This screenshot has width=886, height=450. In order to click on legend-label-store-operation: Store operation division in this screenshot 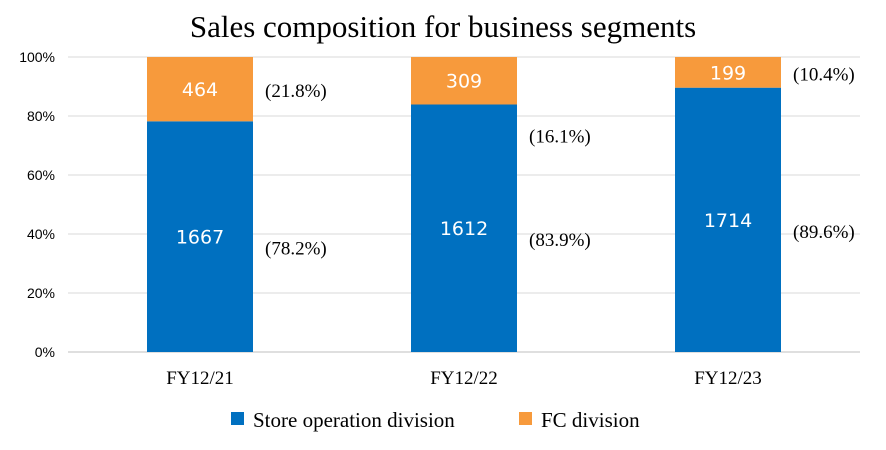, I will do `click(354, 420)`.